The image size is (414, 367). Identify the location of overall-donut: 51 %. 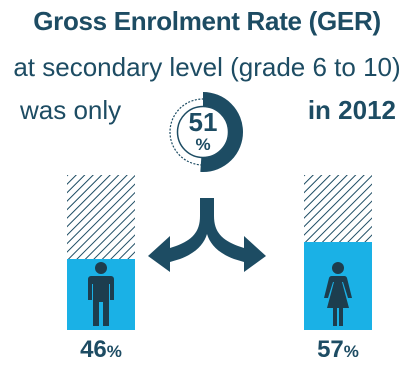
(203, 132).